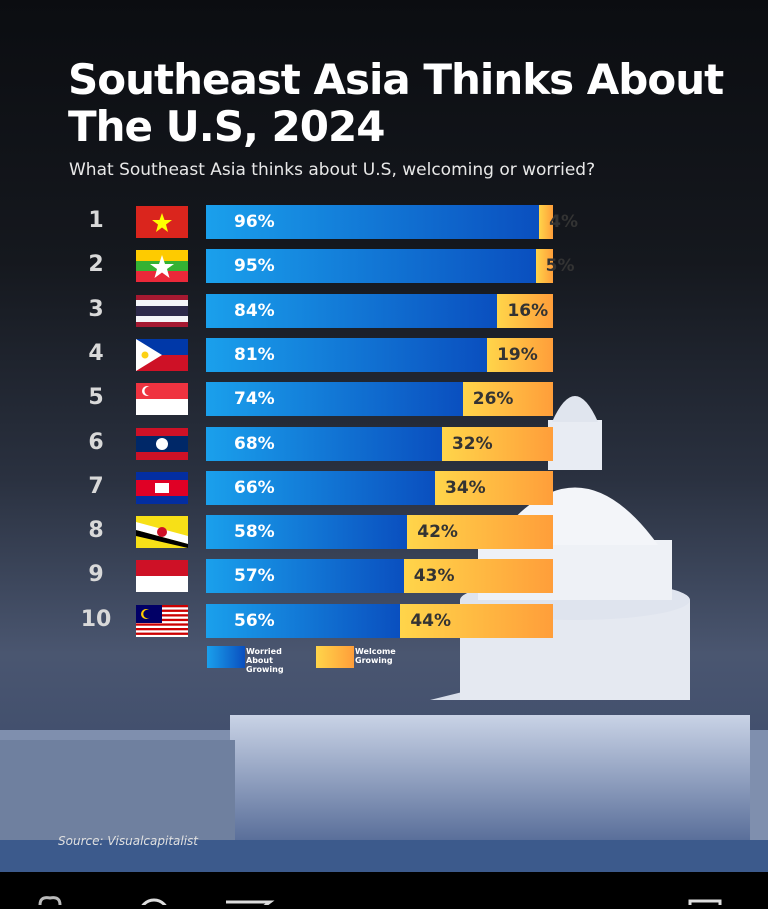 The image size is (768, 909). I want to click on singapore-flag-icon, so click(162, 399).